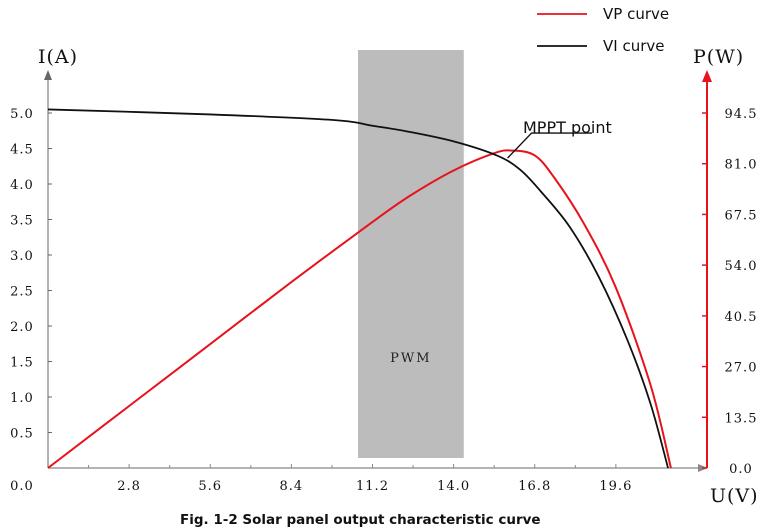 The height and width of the screenshot is (531, 774). Describe the element at coordinates (22, 256) in the screenshot. I see `y-left-tick-label: 3.0` at that location.